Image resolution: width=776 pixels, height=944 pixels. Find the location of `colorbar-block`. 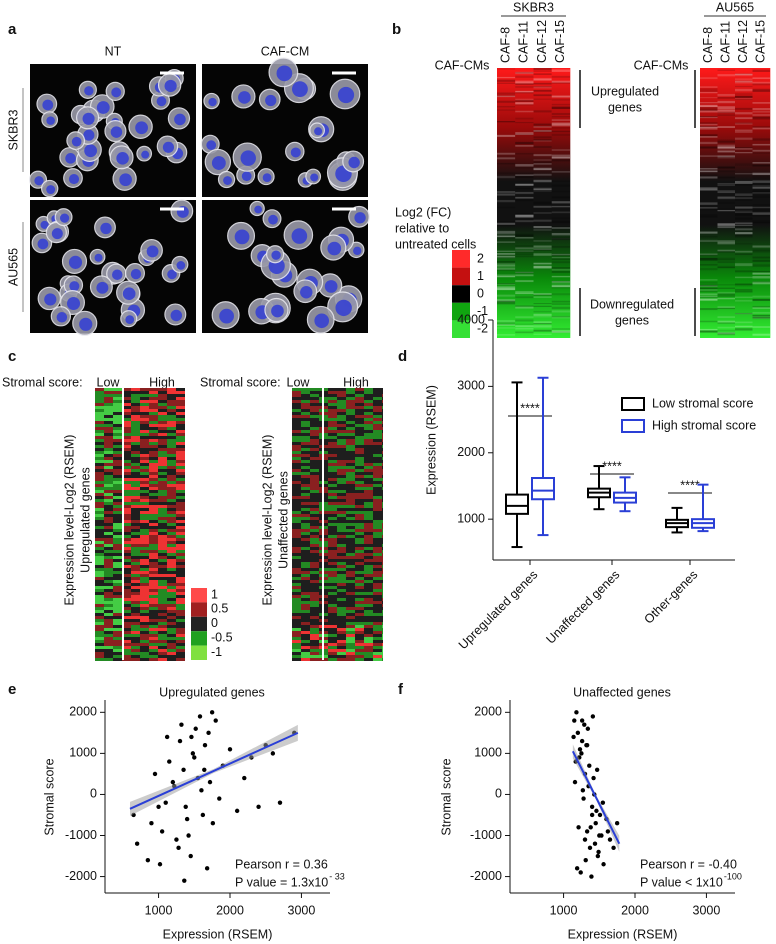

colorbar-block is located at coordinates (199, 624).